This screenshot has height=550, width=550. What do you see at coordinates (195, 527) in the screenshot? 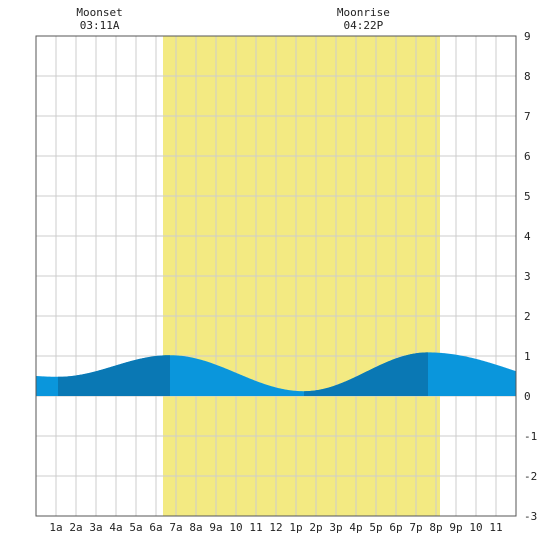
I see `x-tick-label: 8a` at bounding box center [195, 527].